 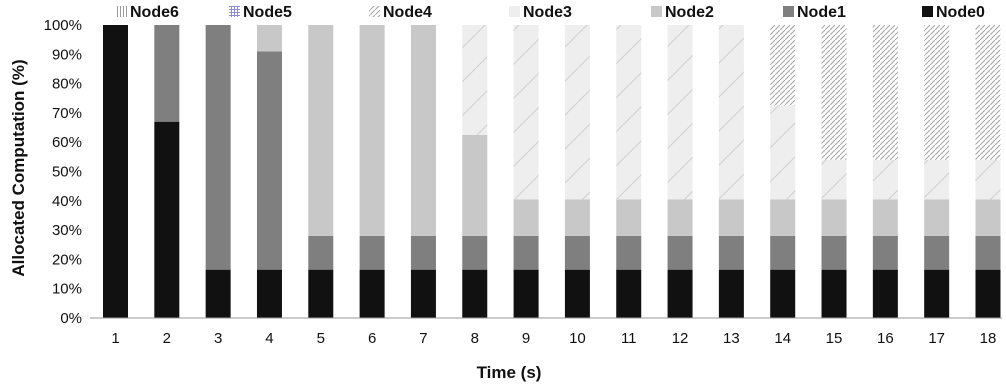 I want to click on x-tick-label: 17, so click(x=936, y=338).